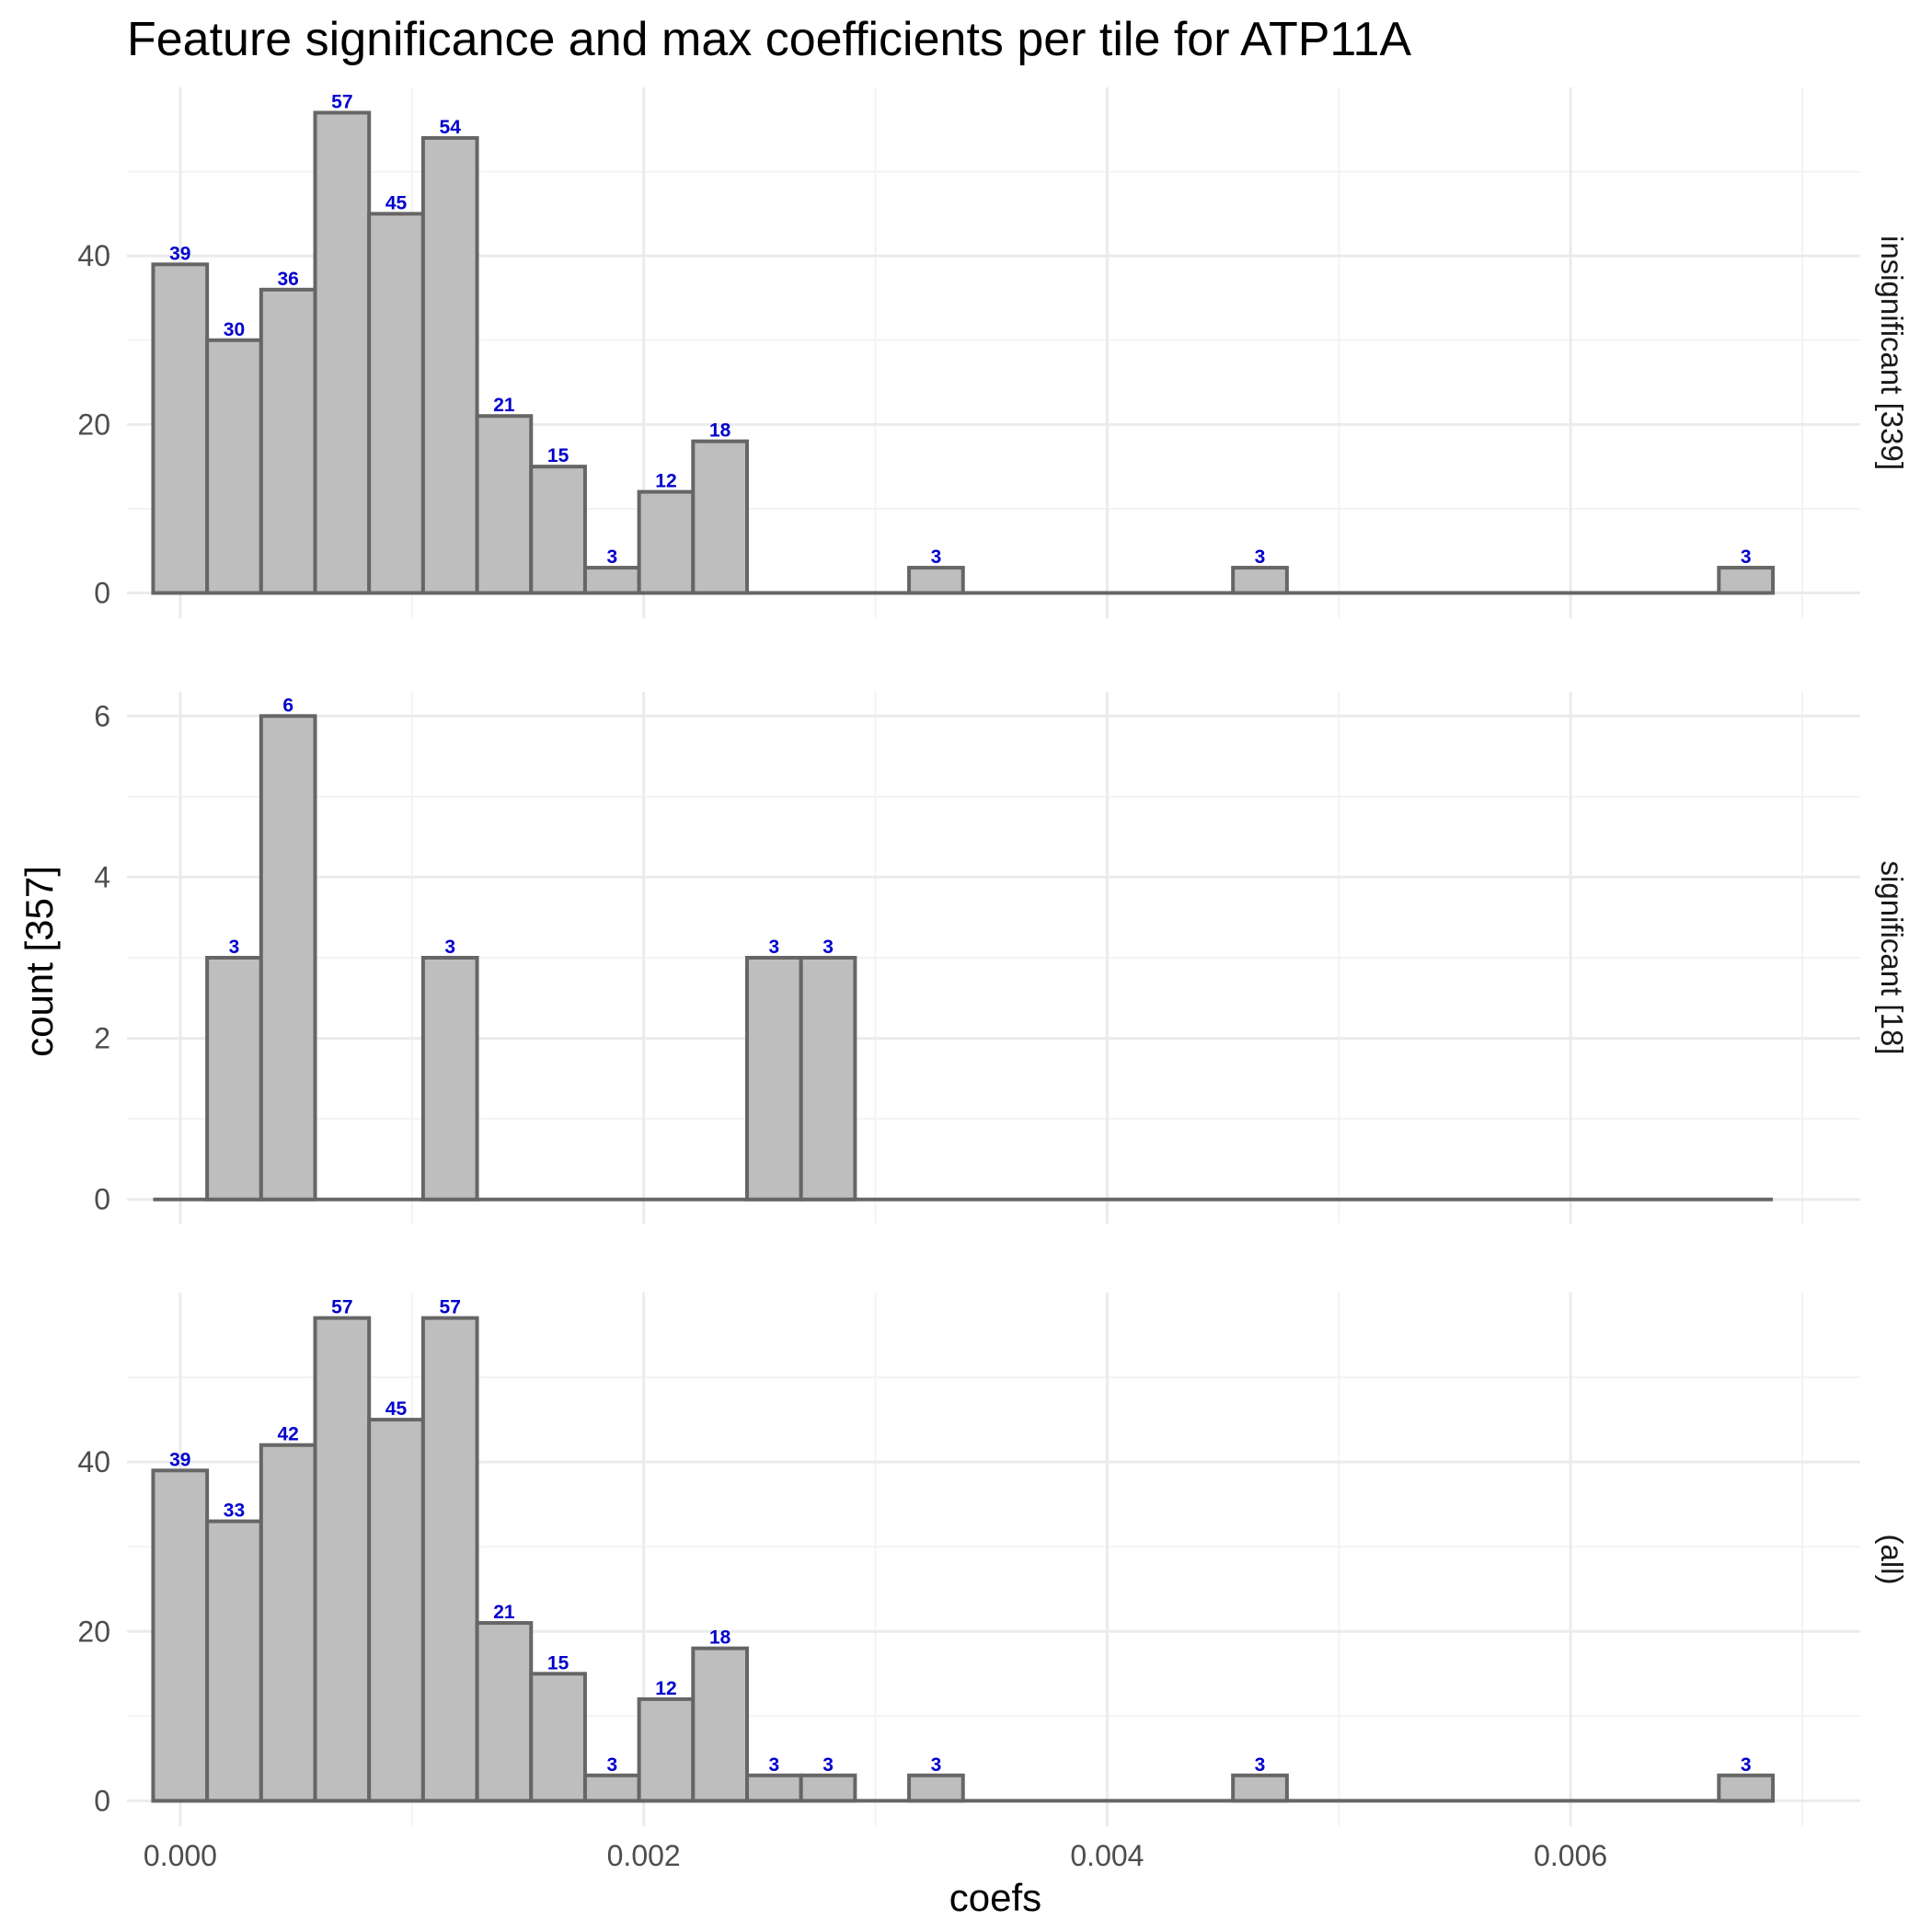 The width and height of the screenshot is (1932, 1932). Describe the element at coordinates (451, 127) in the screenshot. I see `bar-value-label: 54` at that location.